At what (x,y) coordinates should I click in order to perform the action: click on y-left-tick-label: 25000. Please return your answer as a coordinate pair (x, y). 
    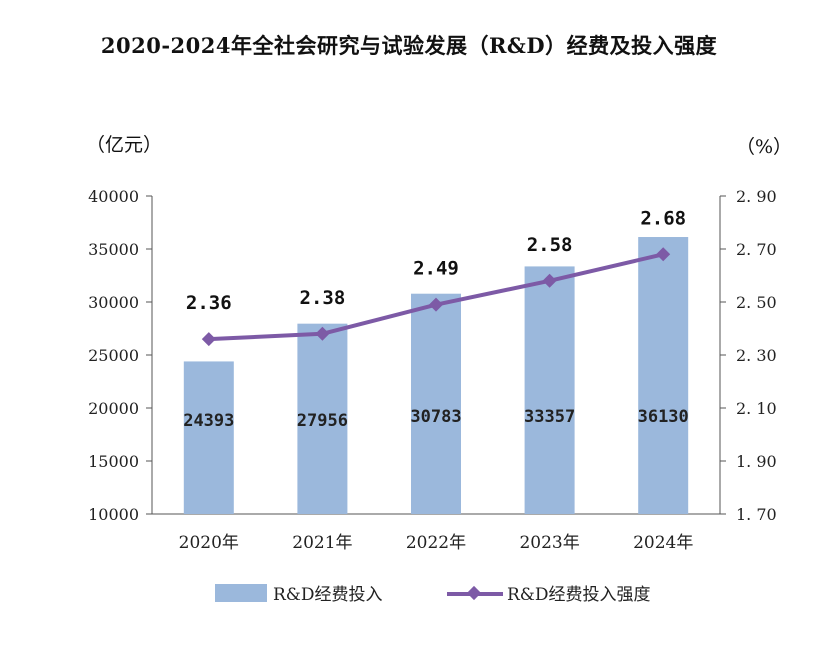
    Looking at the image, I should click on (113, 355).